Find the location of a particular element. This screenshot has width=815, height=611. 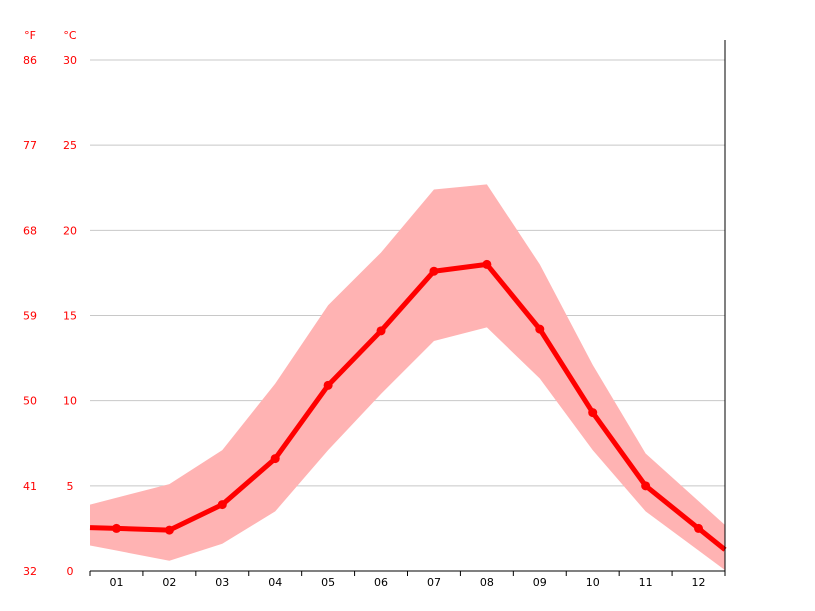

x-tick-label: 06 is located at coordinates (381, 582).